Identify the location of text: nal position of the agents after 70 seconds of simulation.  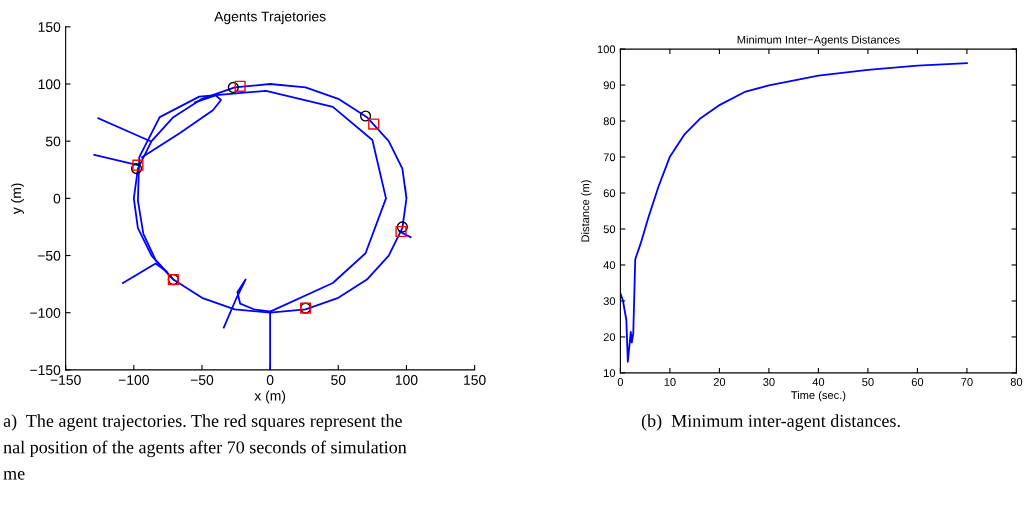
(205, 449).